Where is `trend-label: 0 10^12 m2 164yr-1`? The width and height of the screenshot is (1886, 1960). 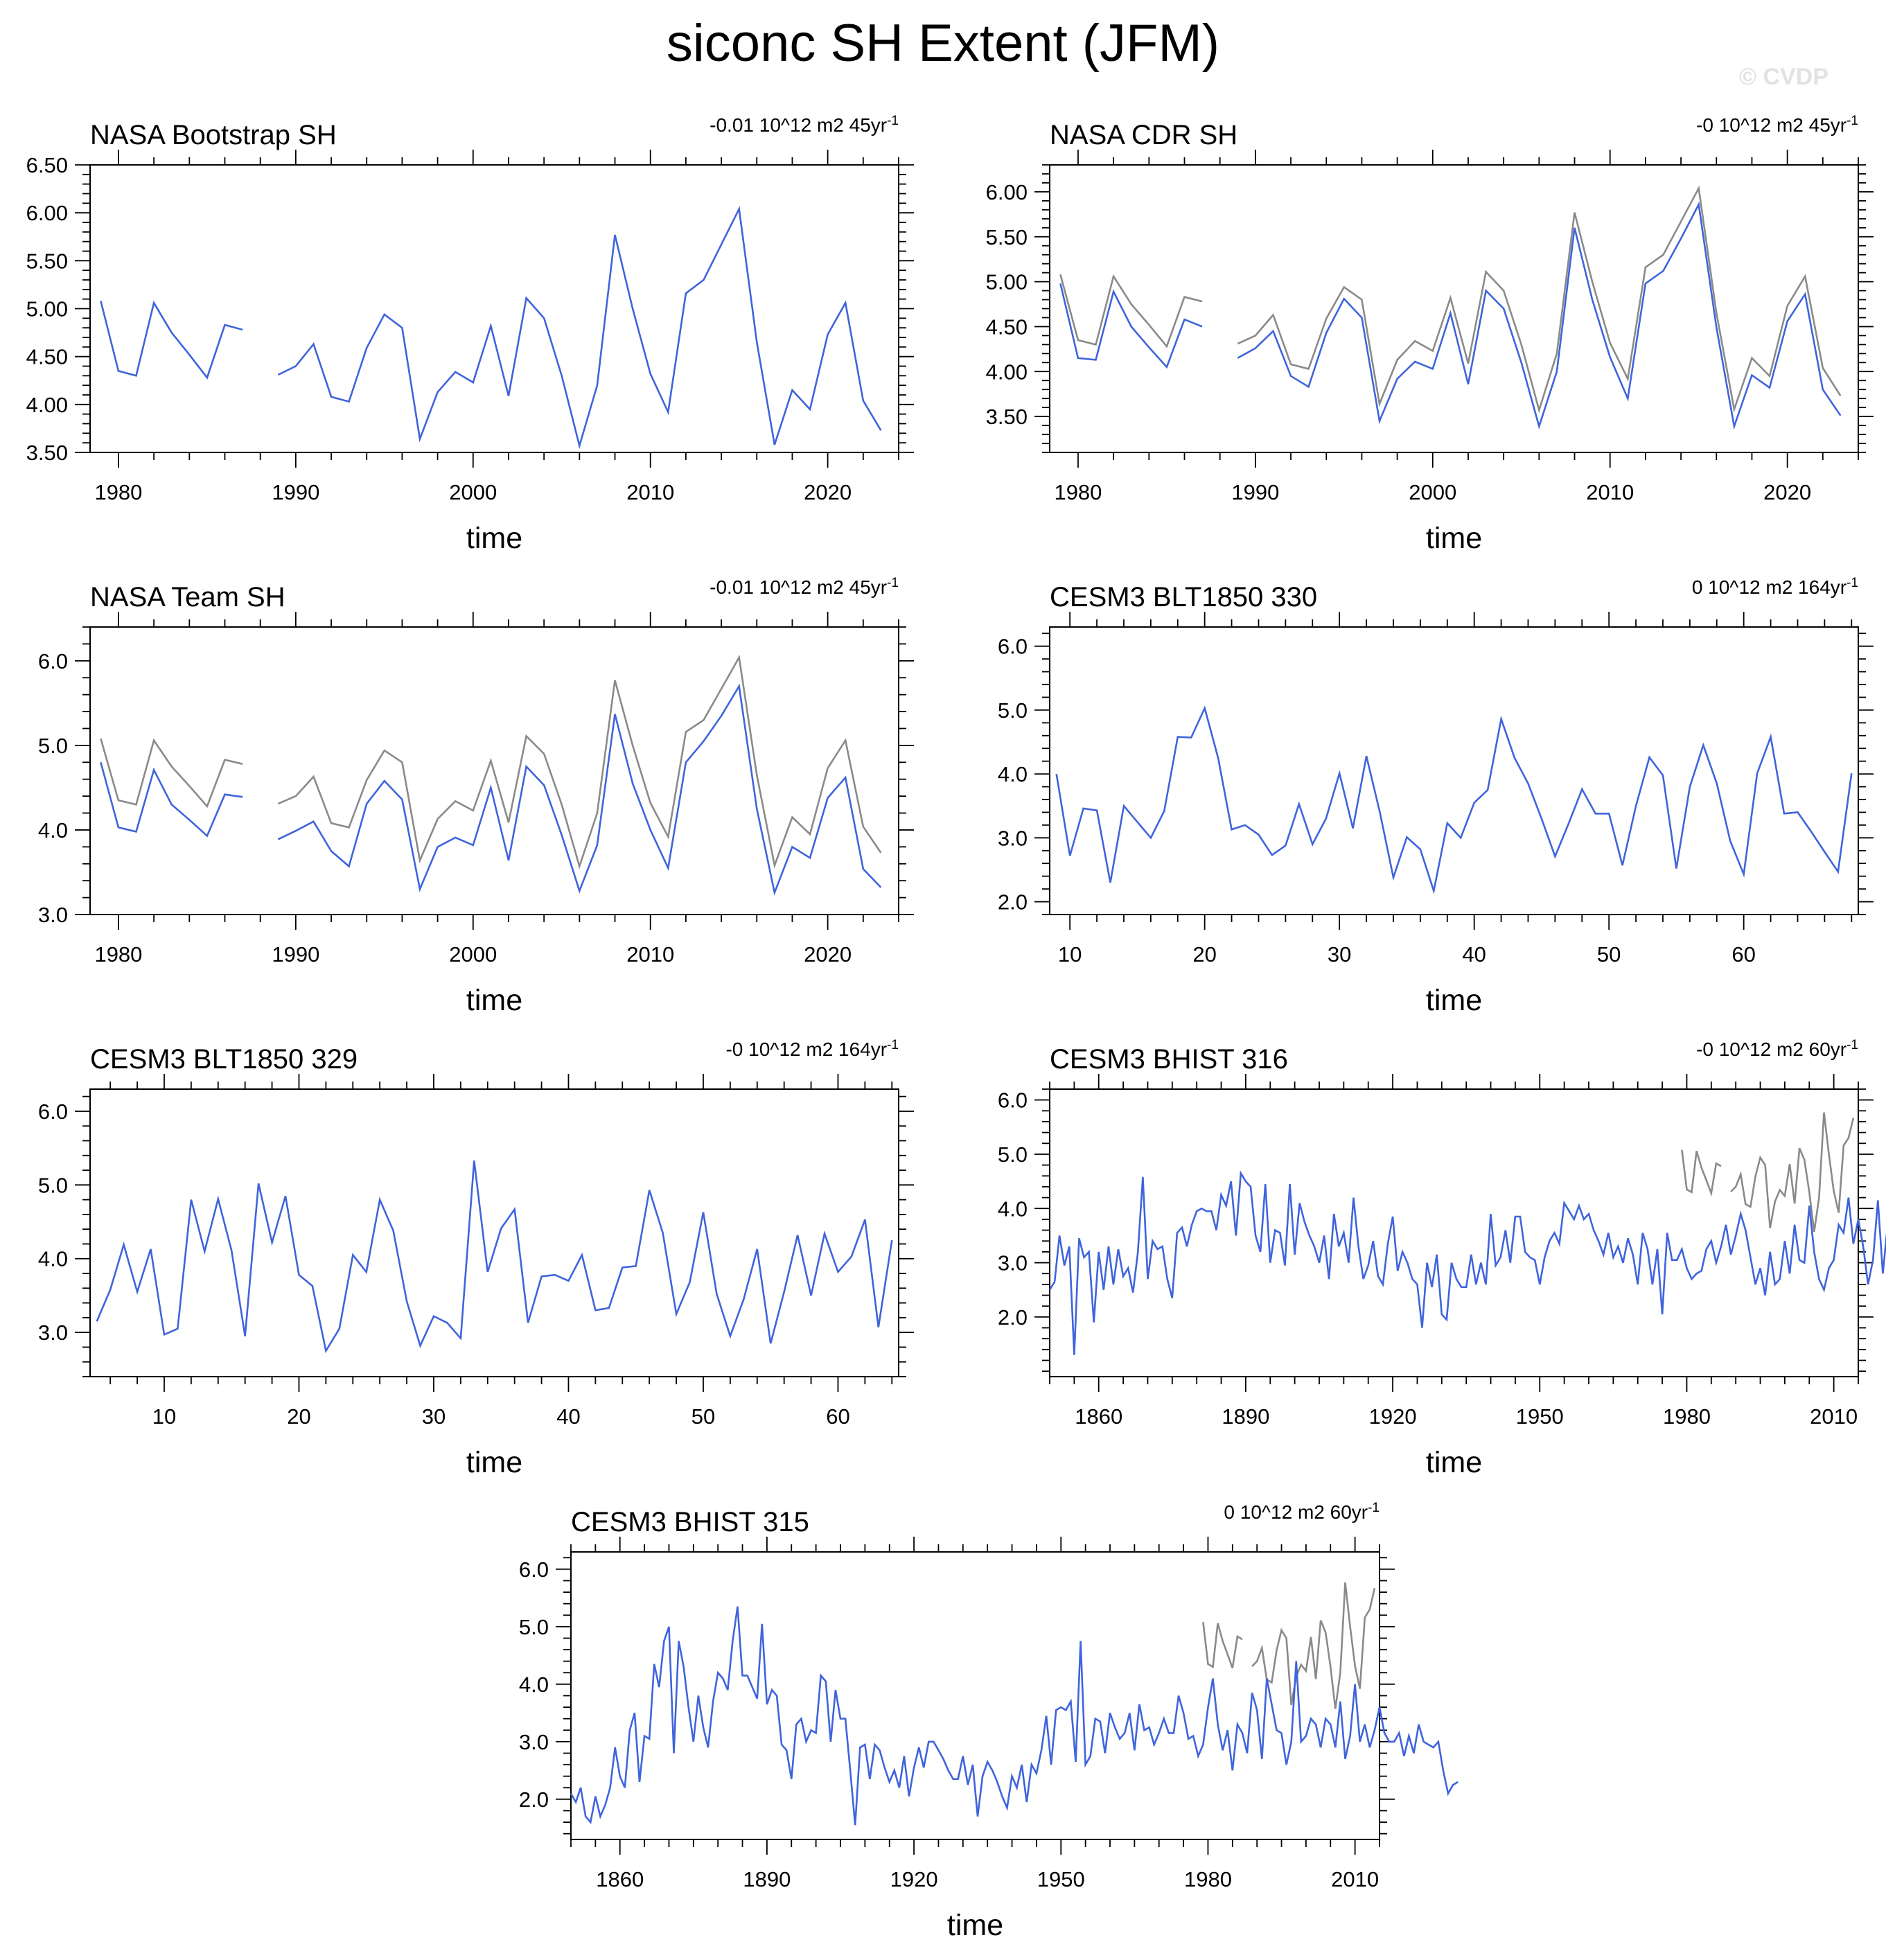 trend-label: 0 10^12 m2 164yr-1 is located at coordinates (1775, 587).